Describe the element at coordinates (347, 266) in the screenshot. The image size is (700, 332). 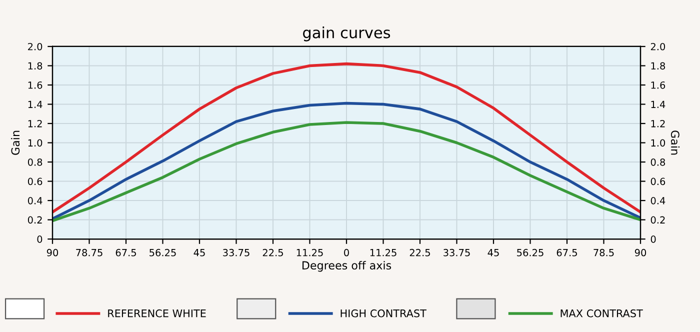
I see `x-axis-title: Degrees off axis` at that location.